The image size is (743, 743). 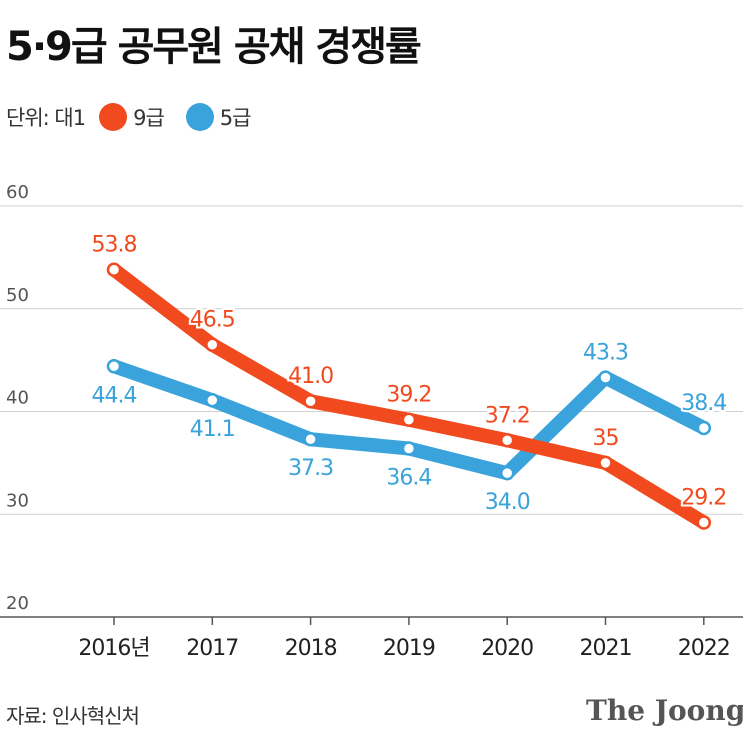 What do you see at coordinates (132, 117) in the screenshot?
I see `legend-item-9: 9급` at bounding box center [132, 117].